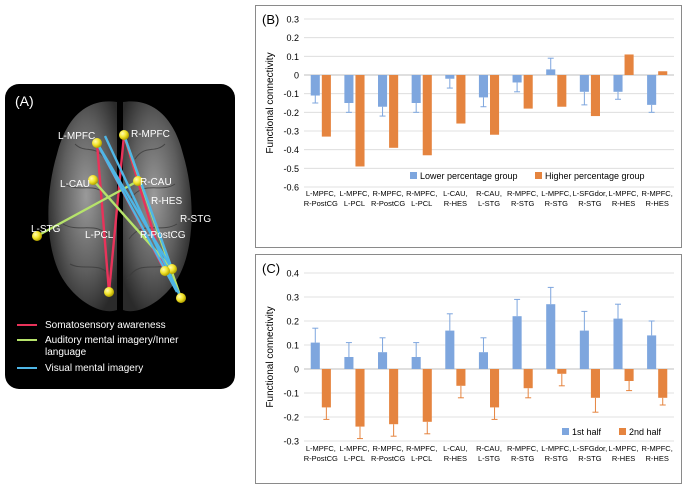 This screenshot has height=486, width=685. Describe the element at coordinates (166, 201) in the screenshot. I see `node-label-r-hes: R-HES` at that location.